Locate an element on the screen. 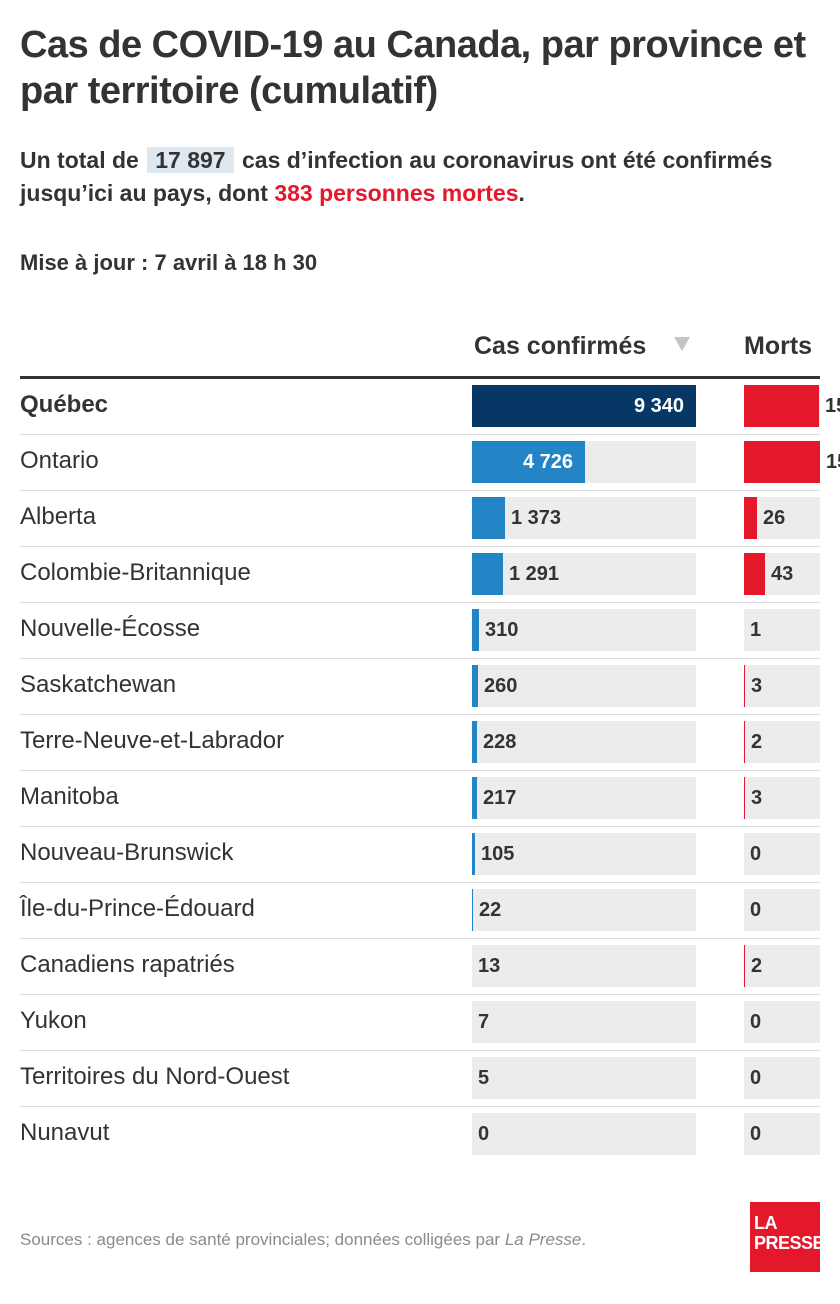  deaths-value-label: 26 is located at coordinates (774, 518).